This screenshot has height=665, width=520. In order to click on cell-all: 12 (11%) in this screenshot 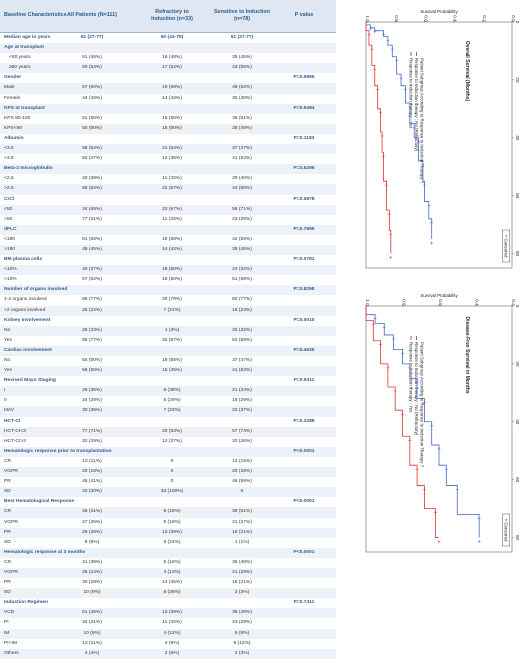, I will do `click(92, 461)`.